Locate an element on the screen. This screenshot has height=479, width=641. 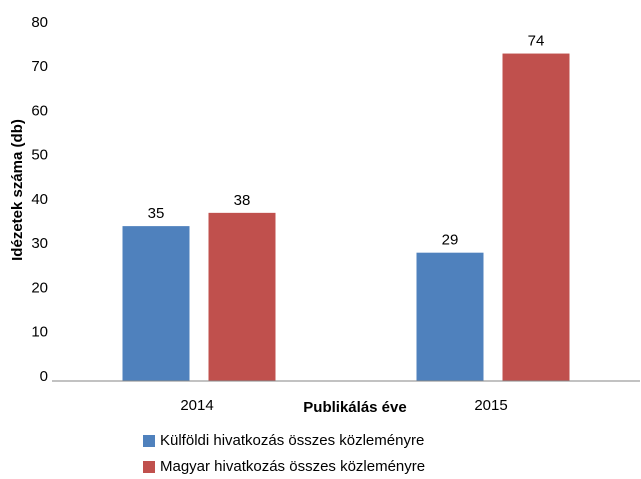
legend-label: Külföldi hivatkozás összes közleményre is located at coordinates (292, 440).